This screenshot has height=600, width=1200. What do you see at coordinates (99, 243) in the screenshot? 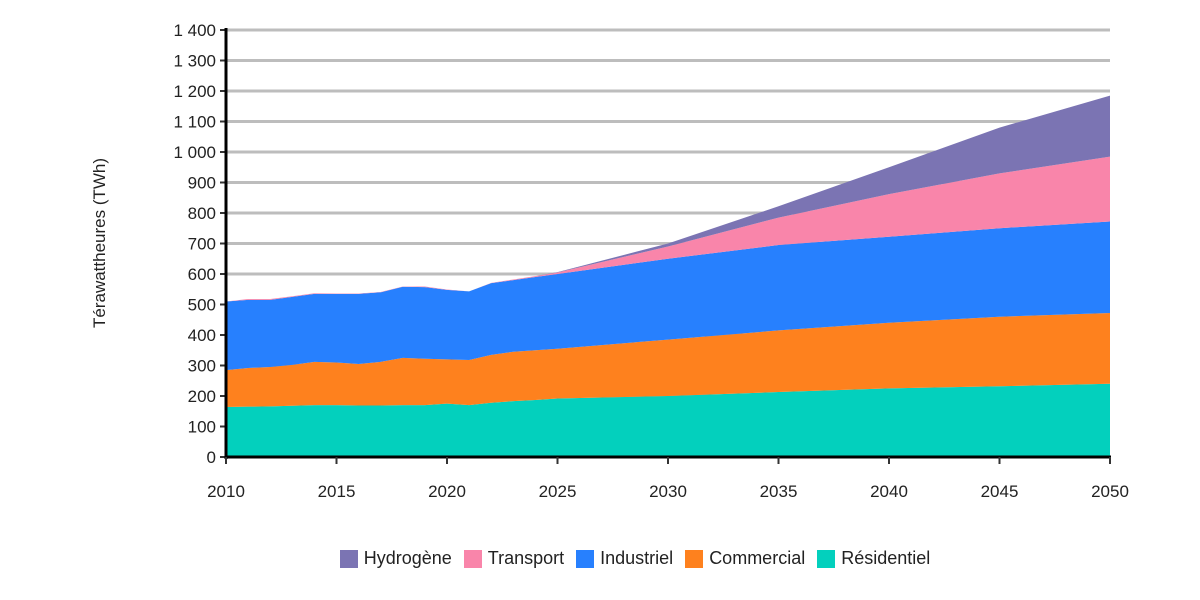
I see `y-axis-label: Térawattheures (TWh)` at bounding box center [99, 243].